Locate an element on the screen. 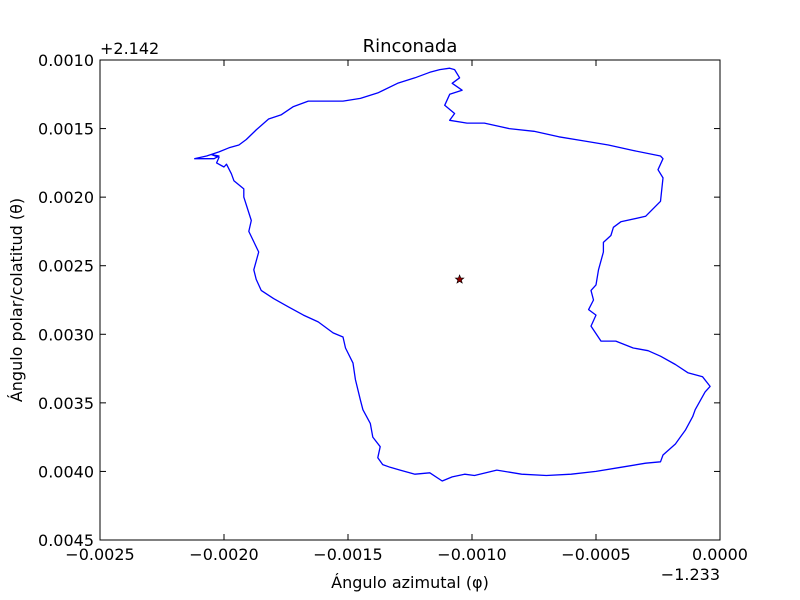 The height and width of the screenshot is (600, 800). x-tick-label: 0.0000 is located at coordinates (720, 554).